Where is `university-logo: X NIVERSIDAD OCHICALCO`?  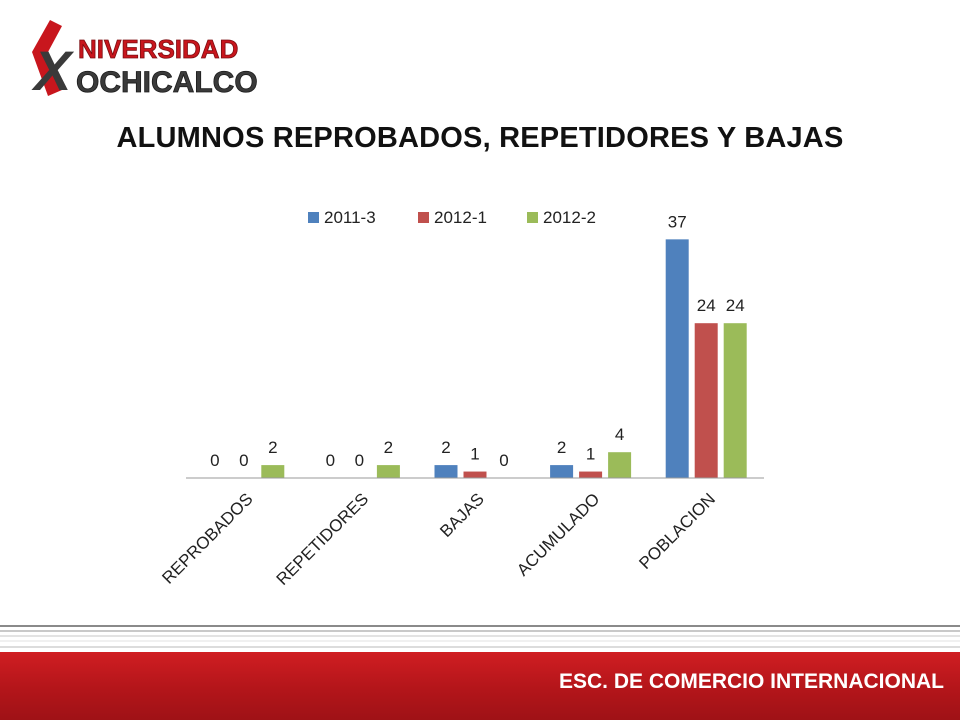 university-logo: X NIVERSIDAD OCHICALCO is located at coordinates (144, 61).